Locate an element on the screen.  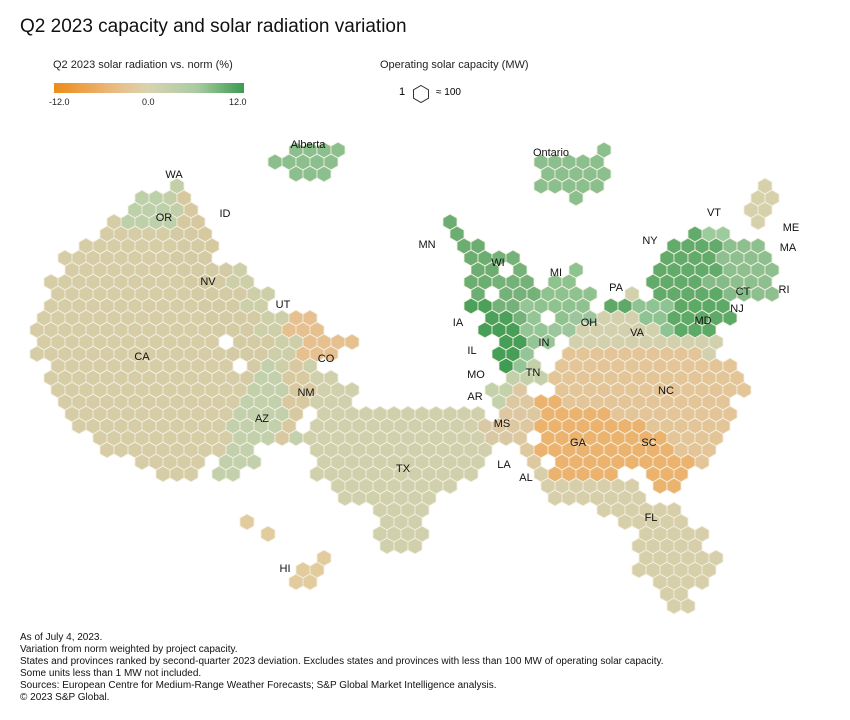
label-ri: RI is located at coordinates (784, 290).